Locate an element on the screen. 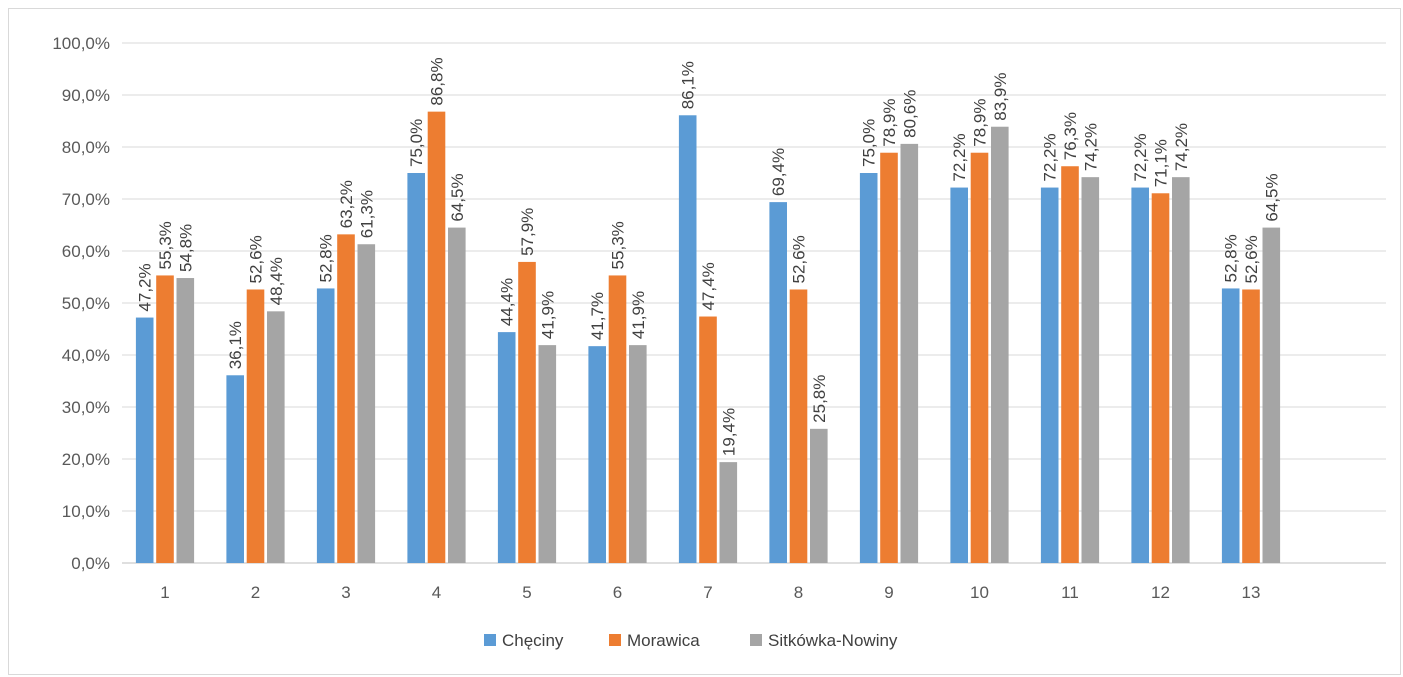  y-tick-label: 10,0% is located at coordinates (86, 511).